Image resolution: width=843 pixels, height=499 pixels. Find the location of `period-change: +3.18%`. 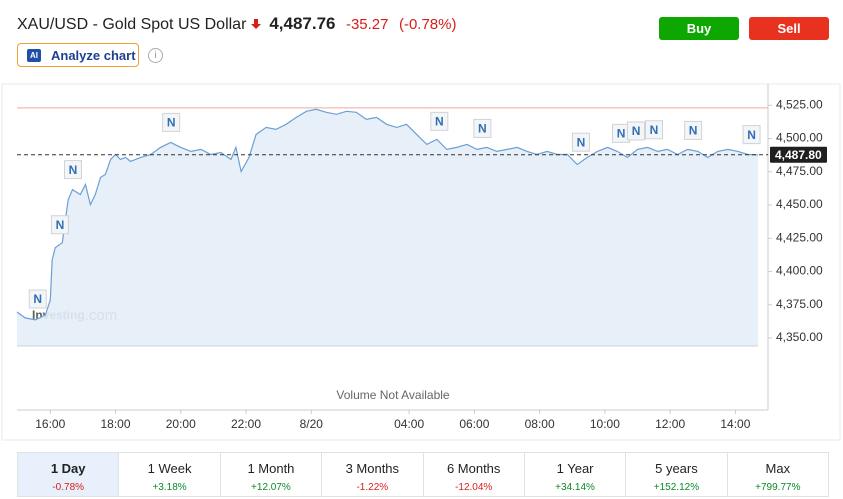

period-change: +3.18% is located at coordinates (169, 487).